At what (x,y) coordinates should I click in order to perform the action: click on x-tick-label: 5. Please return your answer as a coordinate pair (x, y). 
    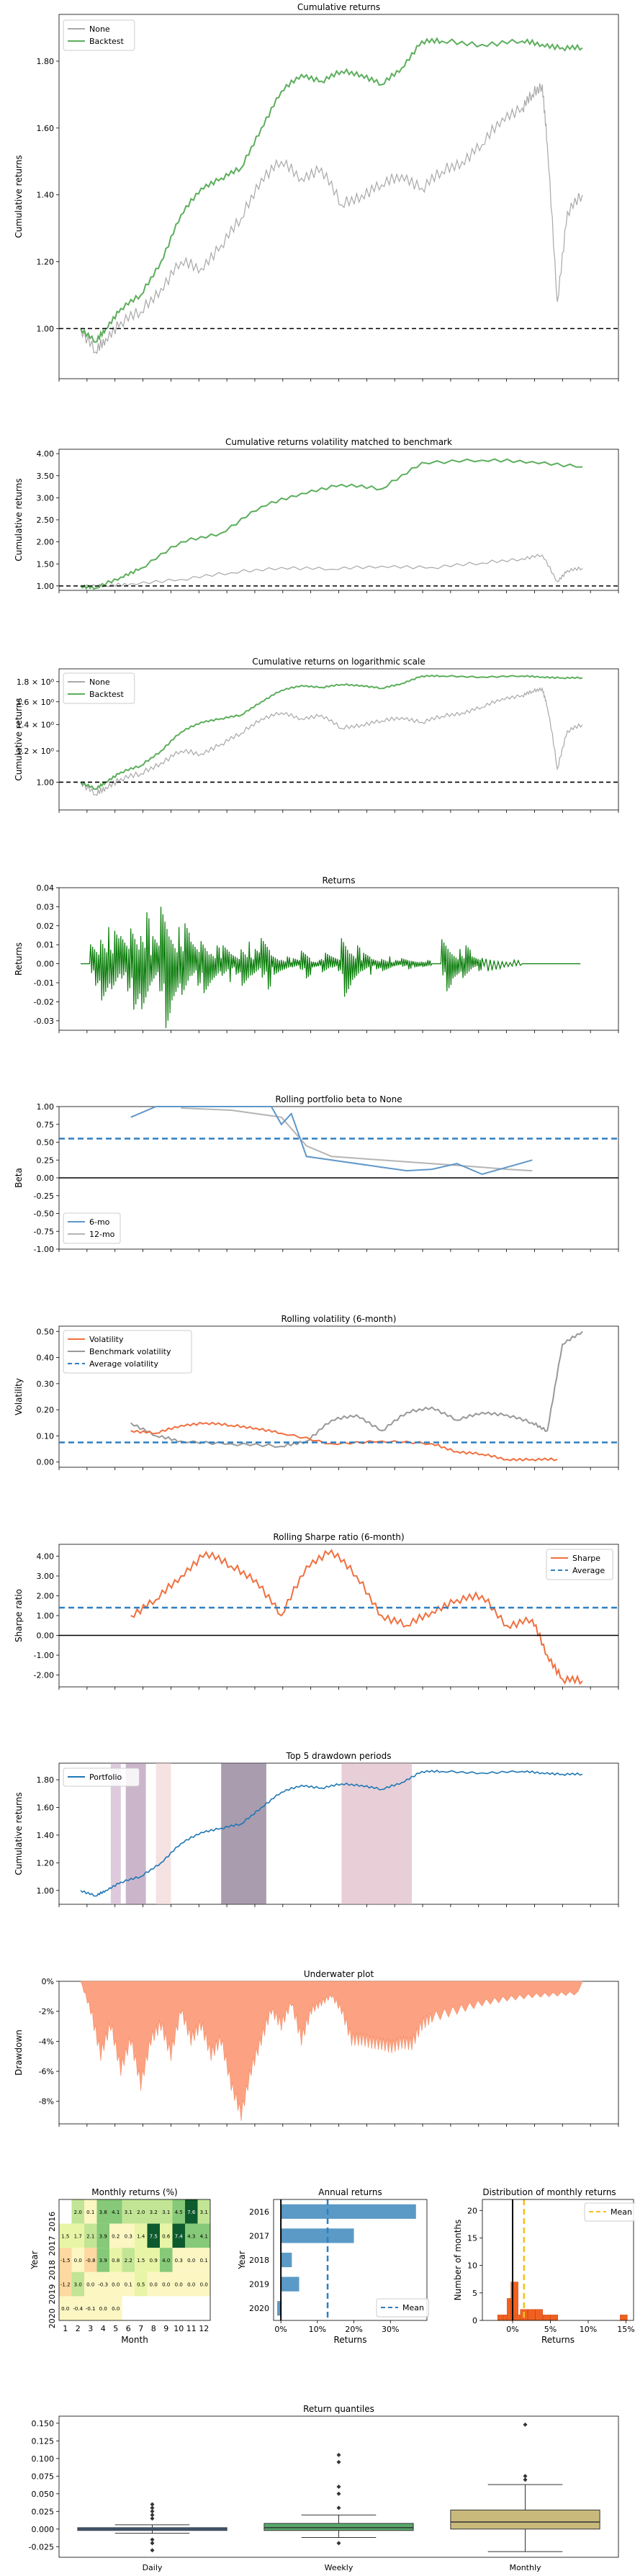
    Looking at the image, I should click on (115, 2328).